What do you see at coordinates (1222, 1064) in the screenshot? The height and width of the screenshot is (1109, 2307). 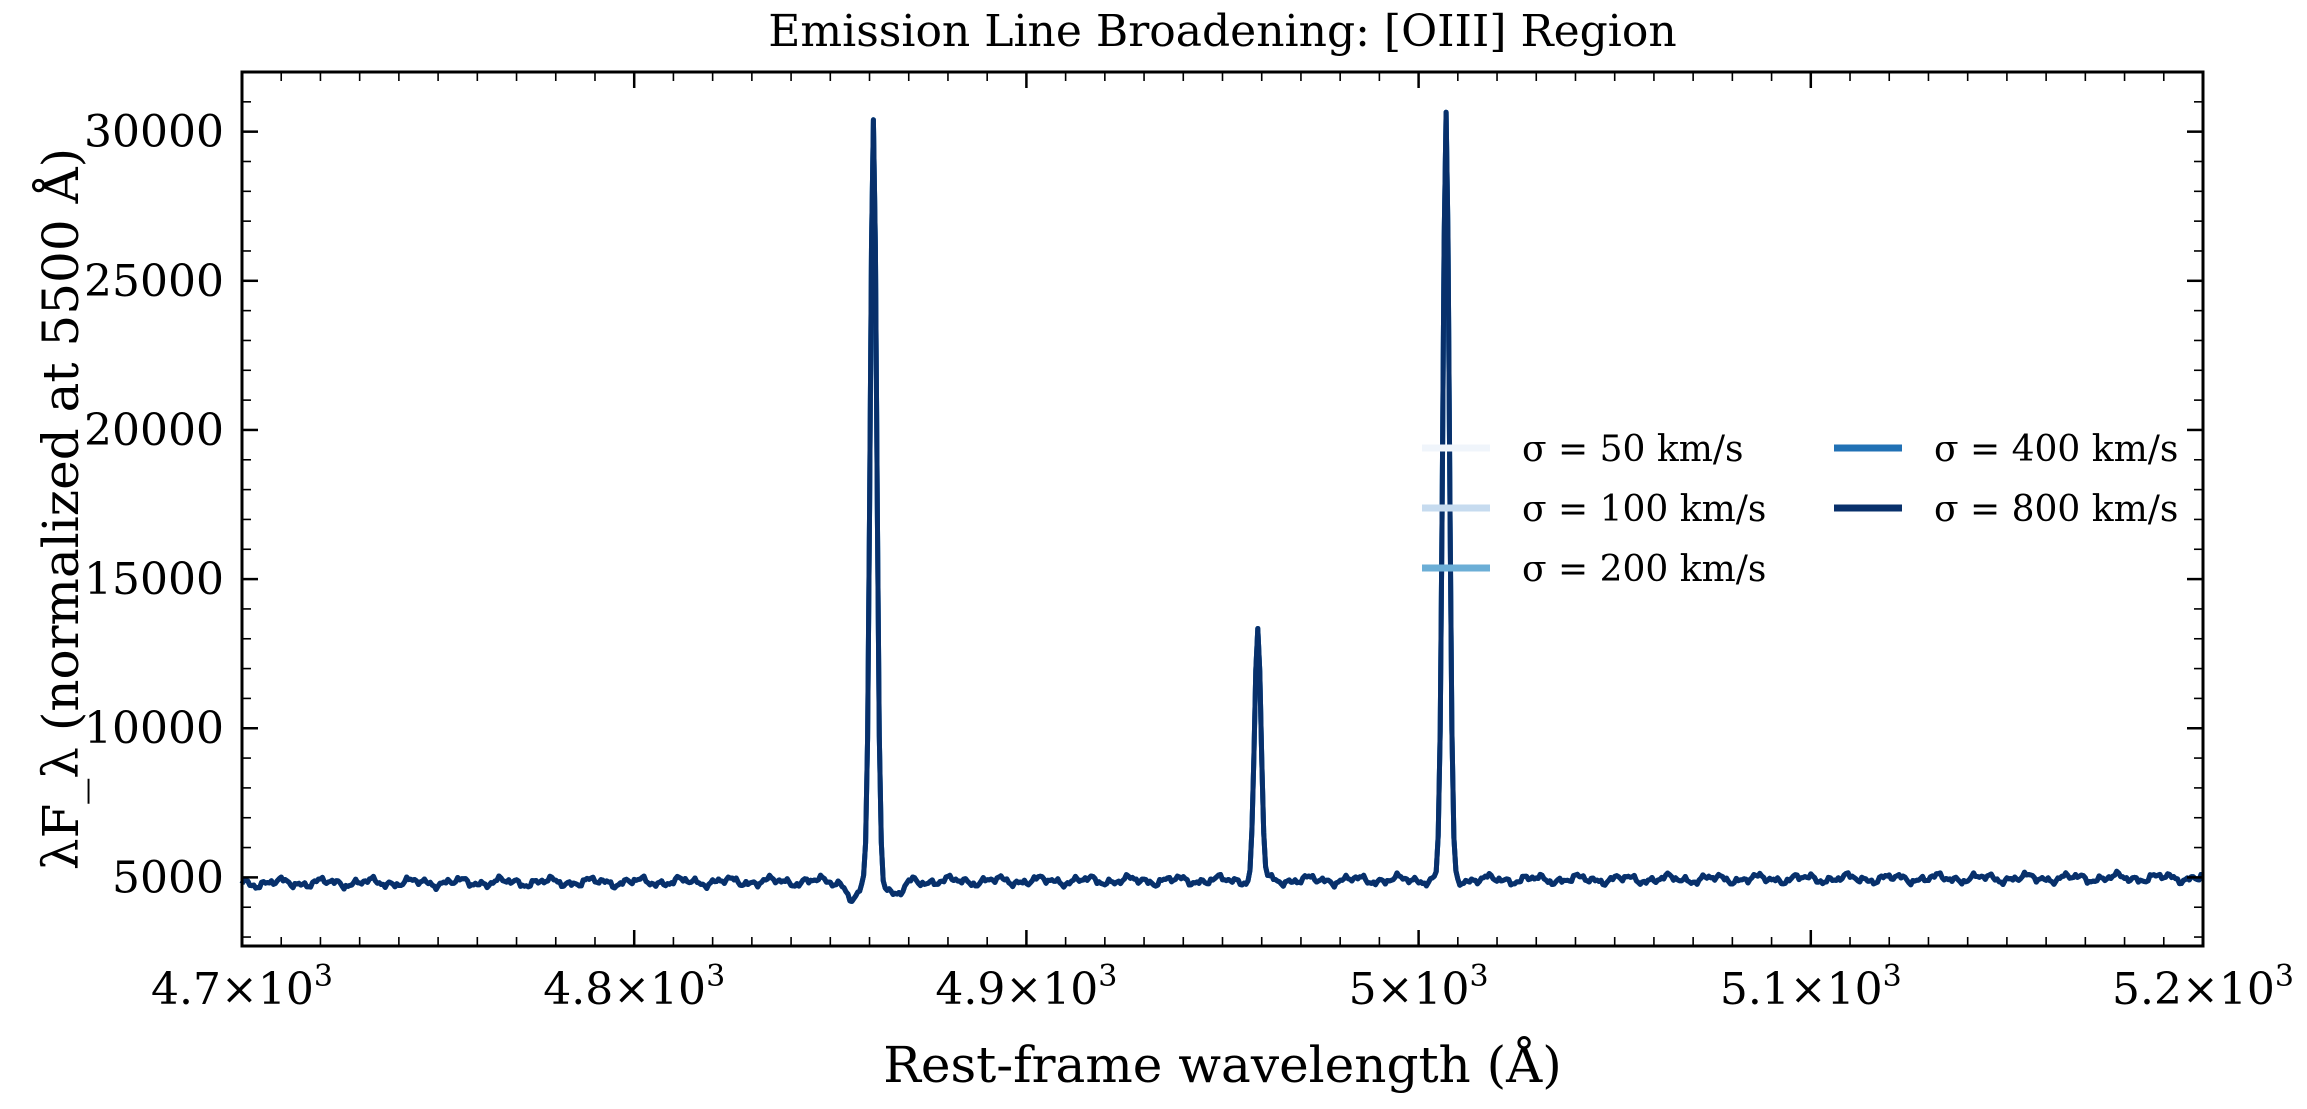 I see `x-axis-label: Rest-frame wavelength (Å)` at bounding box center [1222, 1064].